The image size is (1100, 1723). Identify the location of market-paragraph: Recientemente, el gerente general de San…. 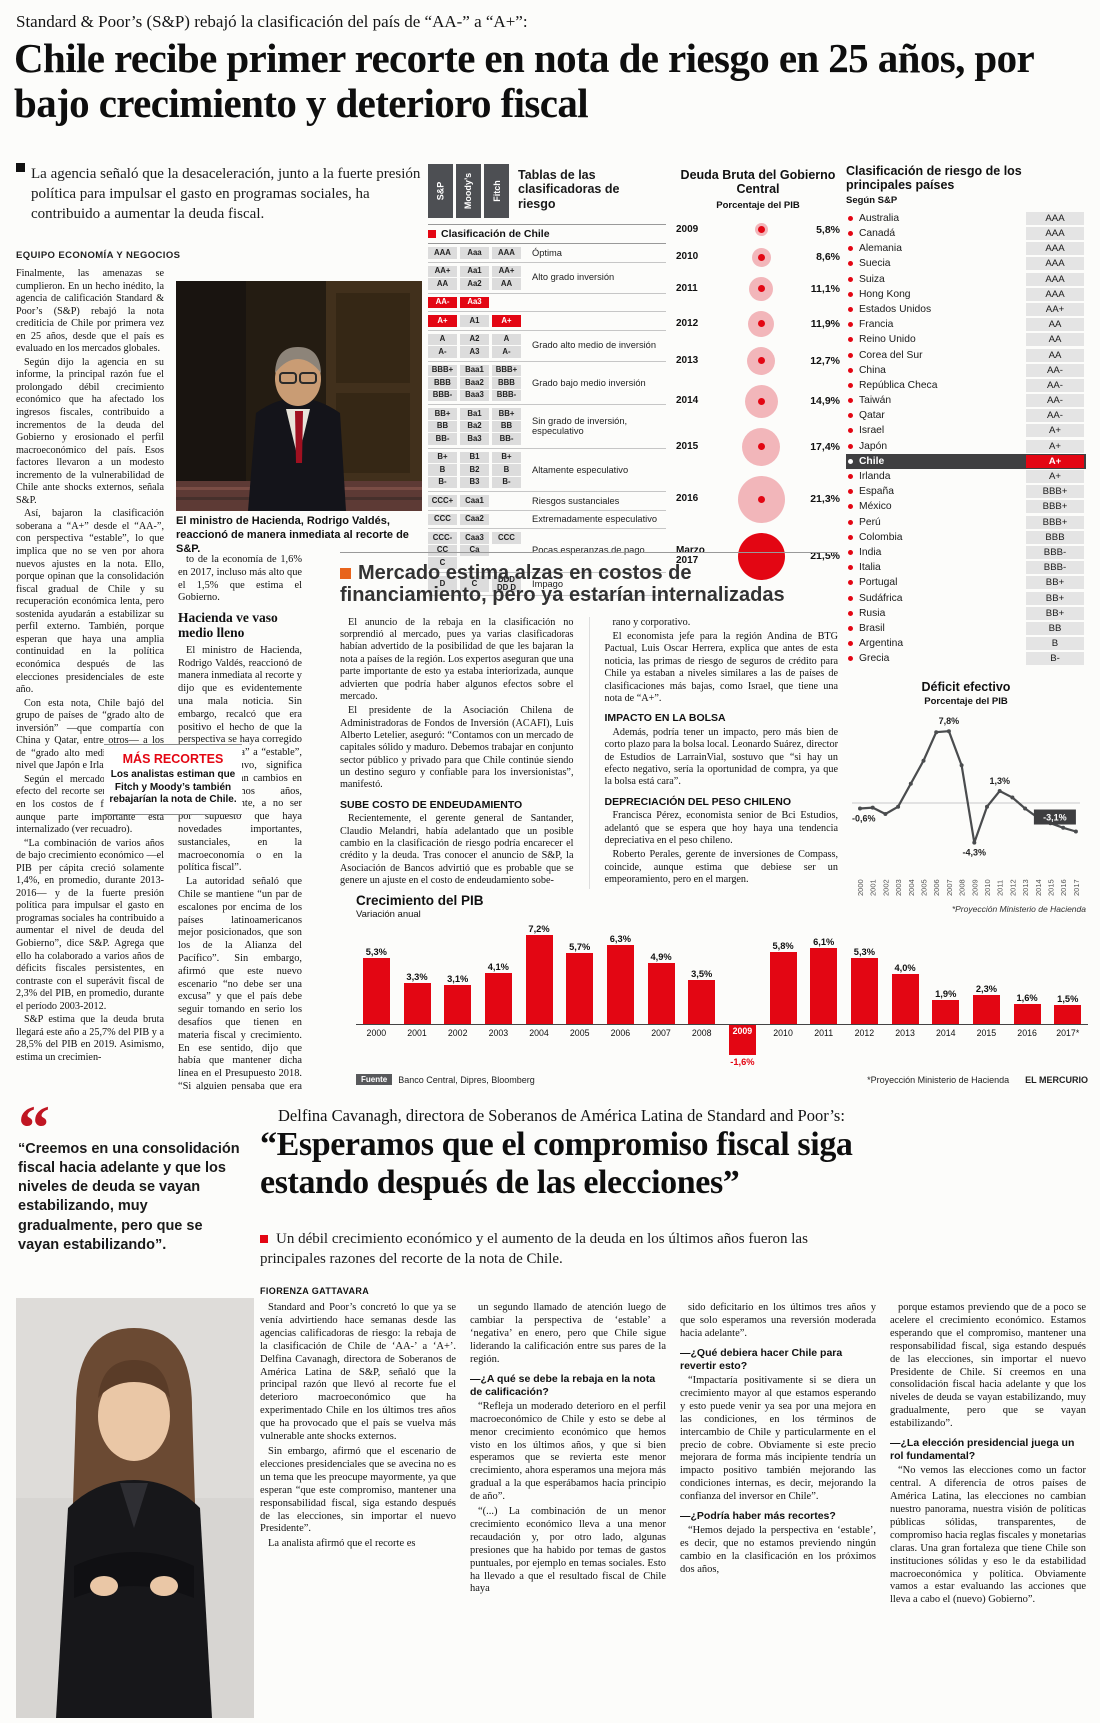
(457, 850).